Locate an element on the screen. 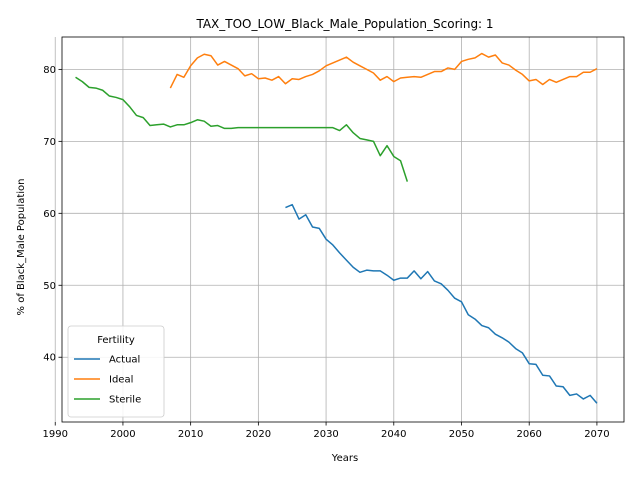  y-tick-label: 60 is located at coordinates (49, 214).